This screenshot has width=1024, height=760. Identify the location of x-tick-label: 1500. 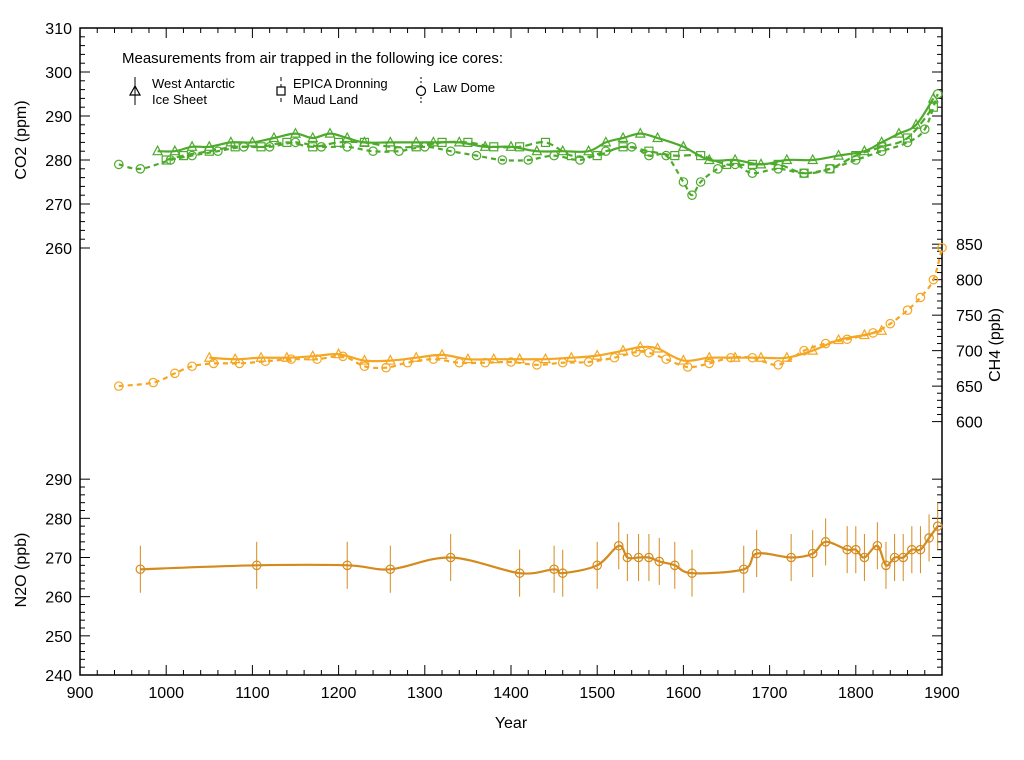
(597, 693).